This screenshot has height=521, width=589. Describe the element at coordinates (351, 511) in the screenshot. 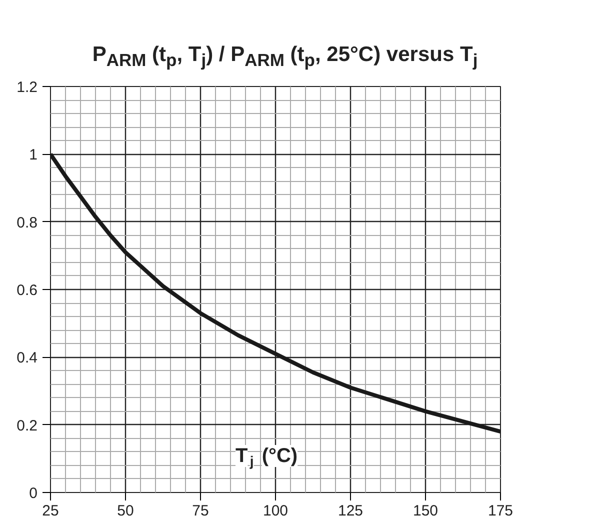

I see `x-tick-label: 125` at that location.